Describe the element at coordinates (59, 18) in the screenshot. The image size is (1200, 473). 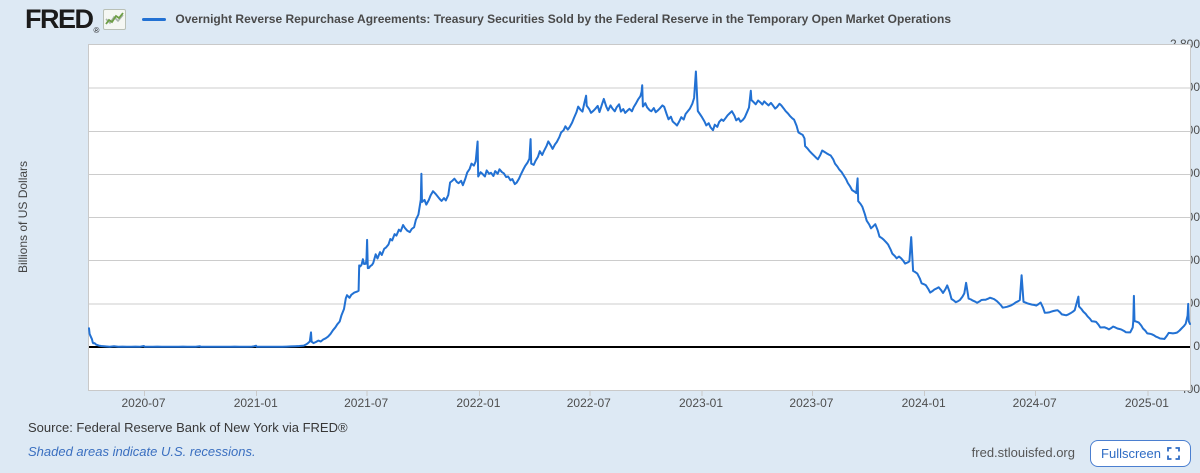
I see `fred-logo: FRED` at that location.